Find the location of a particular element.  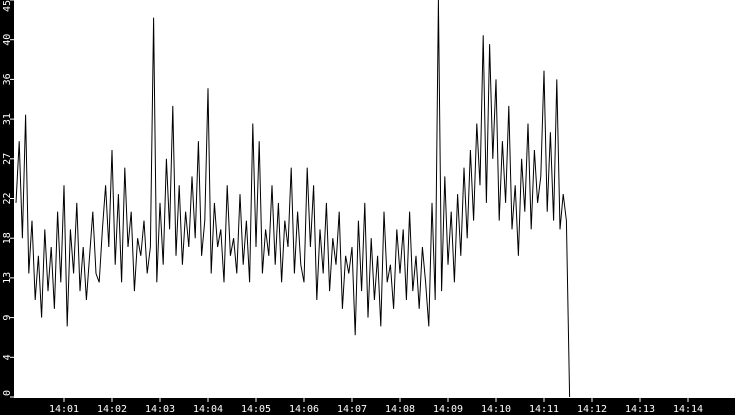

x-tick-label: 14:08 is located at coordinates (400, 409).